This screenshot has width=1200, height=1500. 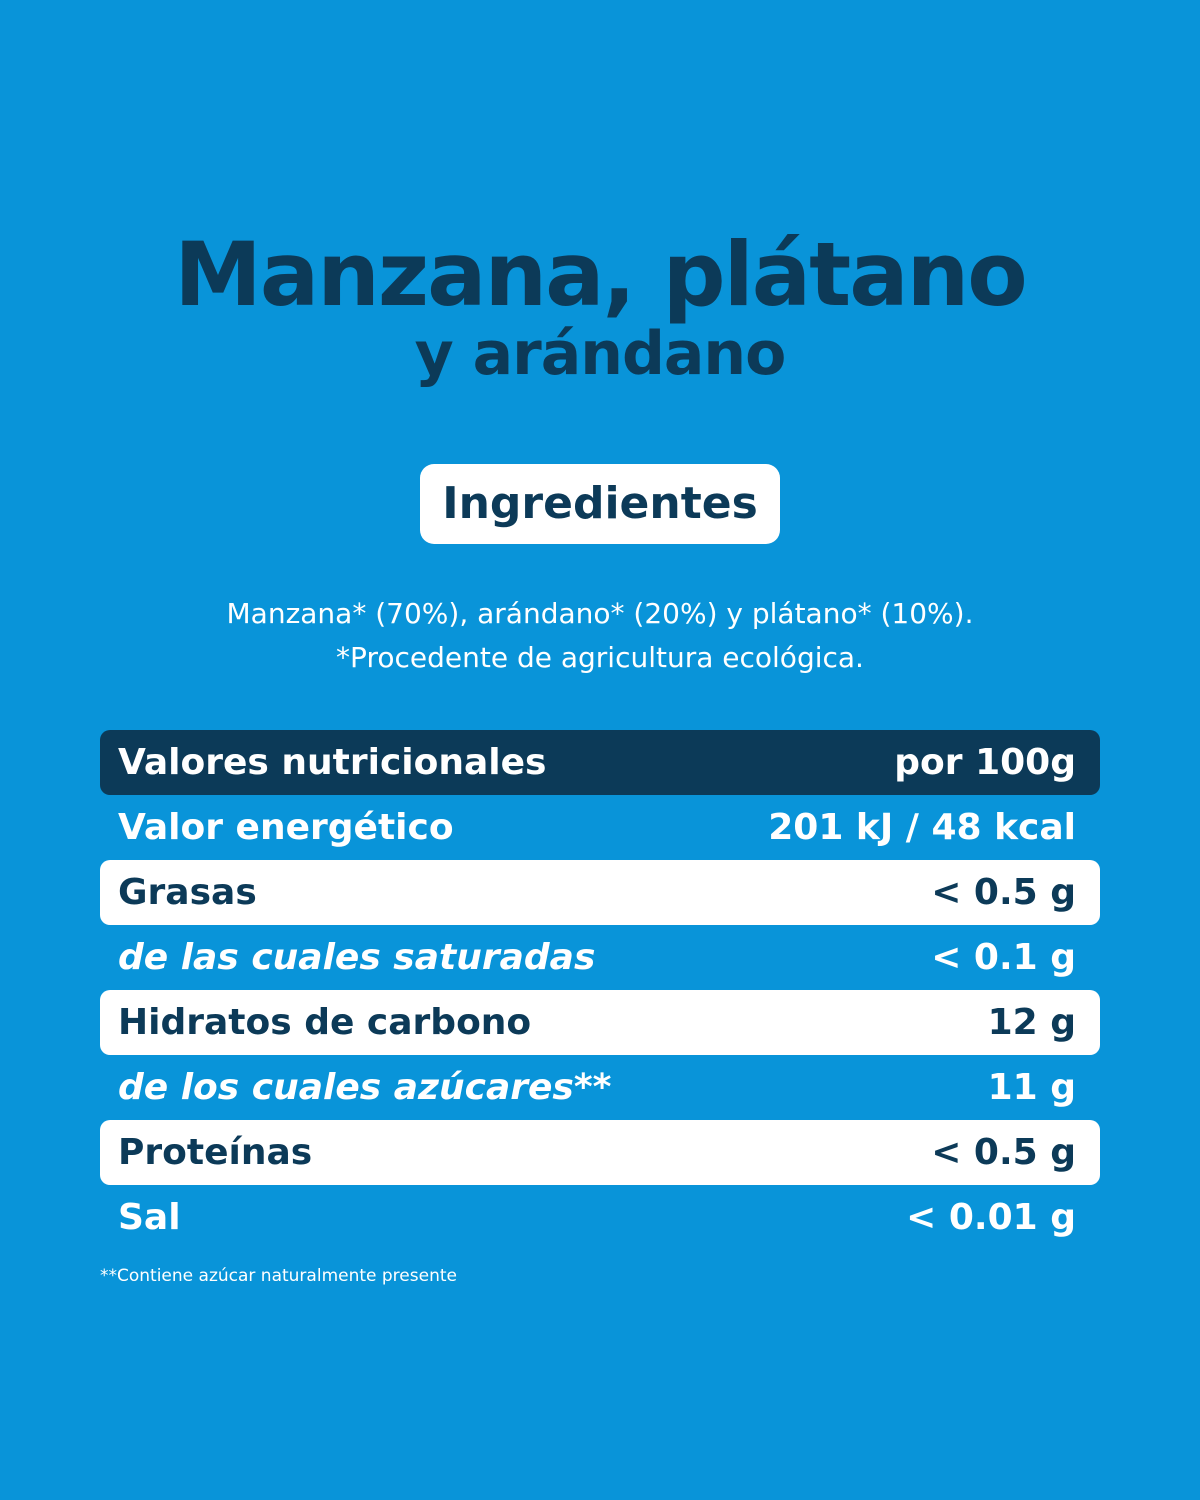 What do you see at coordinates (985, 762) in the screenshot?
I see `nutrition-header-value: por 100g` at bounding box center [985, 762].